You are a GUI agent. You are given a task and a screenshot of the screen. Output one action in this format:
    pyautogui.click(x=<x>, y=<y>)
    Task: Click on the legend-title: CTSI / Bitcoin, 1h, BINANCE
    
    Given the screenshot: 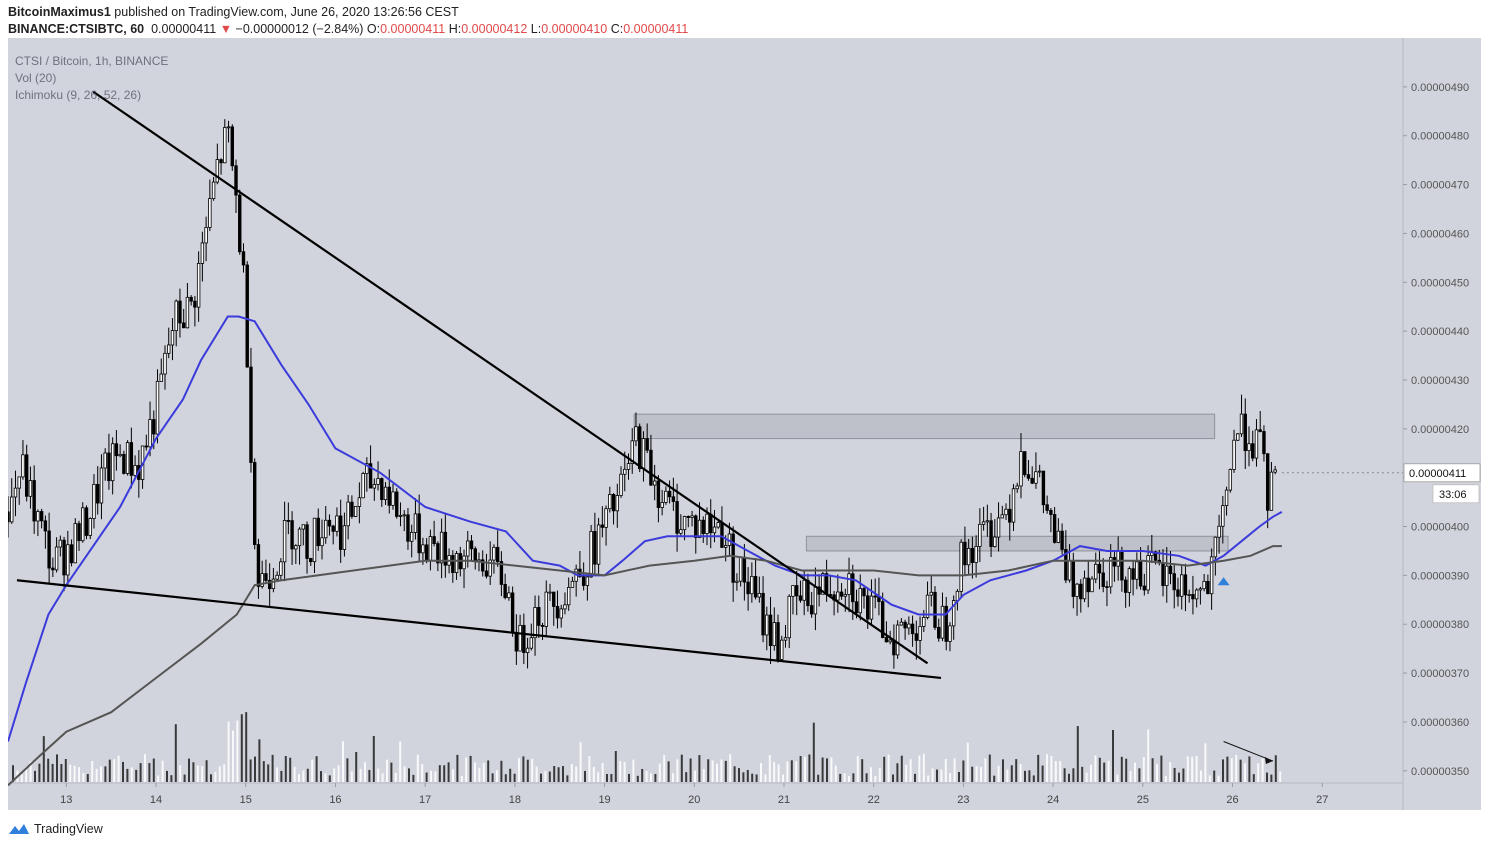 What is the action you would take?
    pyautogui.click(x=92, y=61)
    